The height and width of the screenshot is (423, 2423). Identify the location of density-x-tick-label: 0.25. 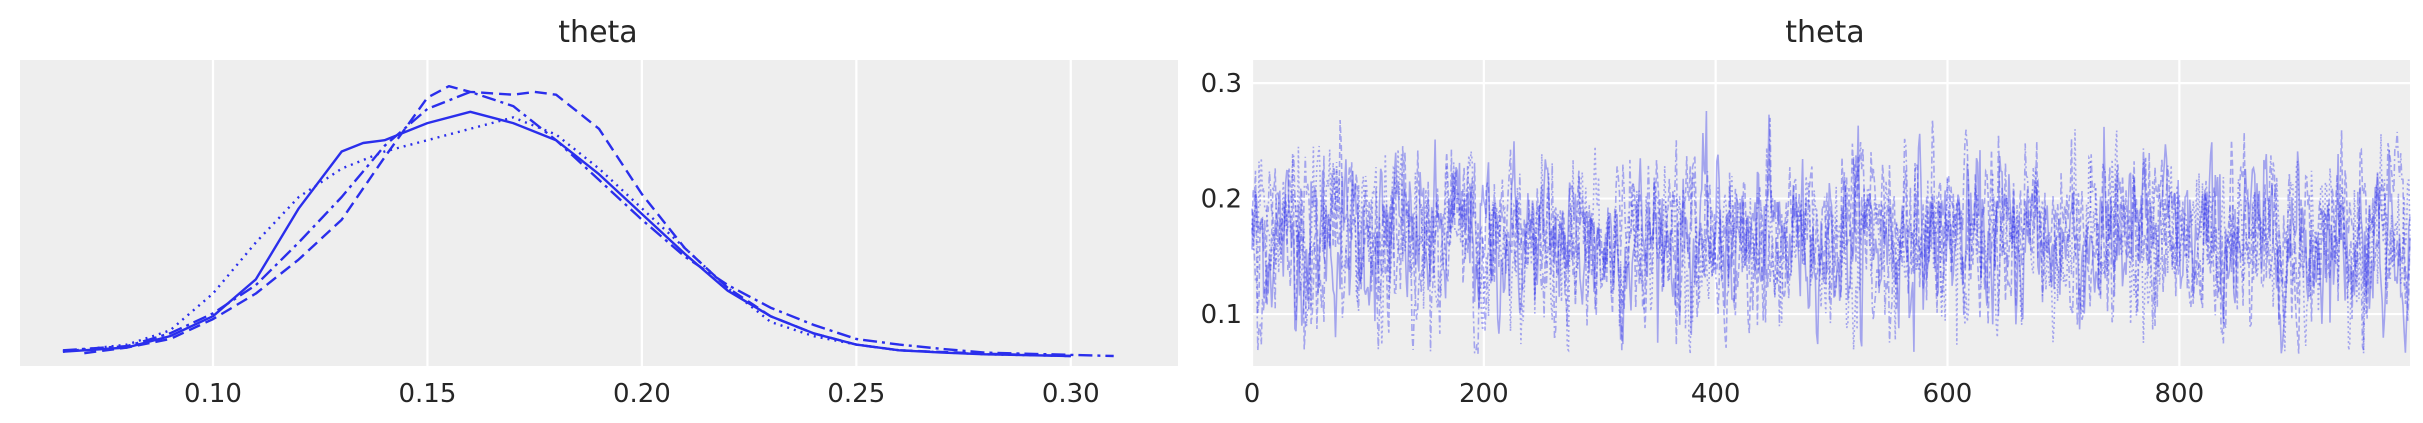
(856, 394).